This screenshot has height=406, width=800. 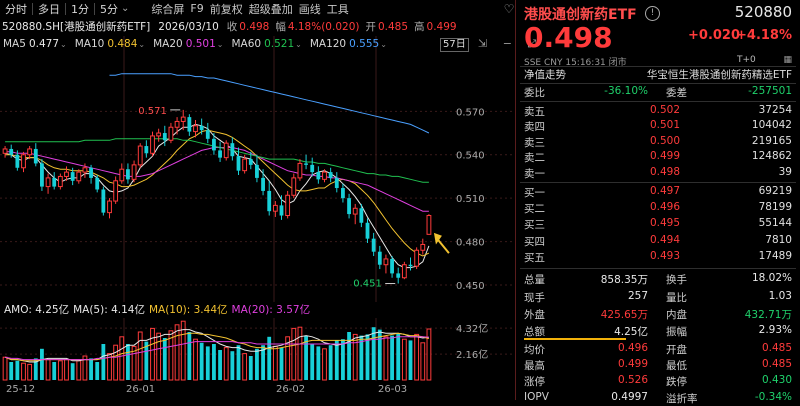 I want to click on weicha-label: 委差, so click(x=676, y=93).